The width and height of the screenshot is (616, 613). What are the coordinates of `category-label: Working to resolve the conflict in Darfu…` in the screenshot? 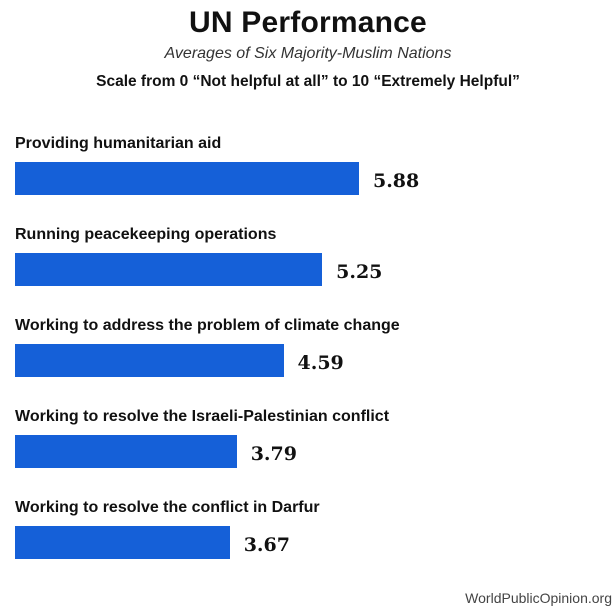 It's located at (167, 507).